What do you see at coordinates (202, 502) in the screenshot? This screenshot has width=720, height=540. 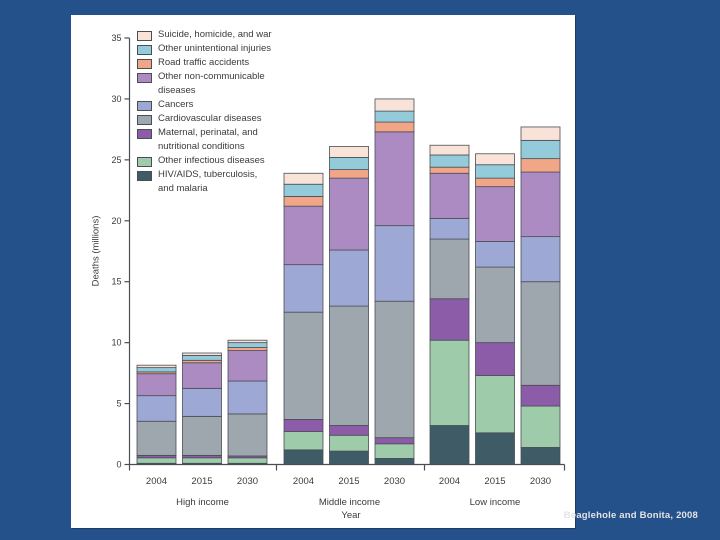 I see `group-label: High income` at bounding box center [202, 502].